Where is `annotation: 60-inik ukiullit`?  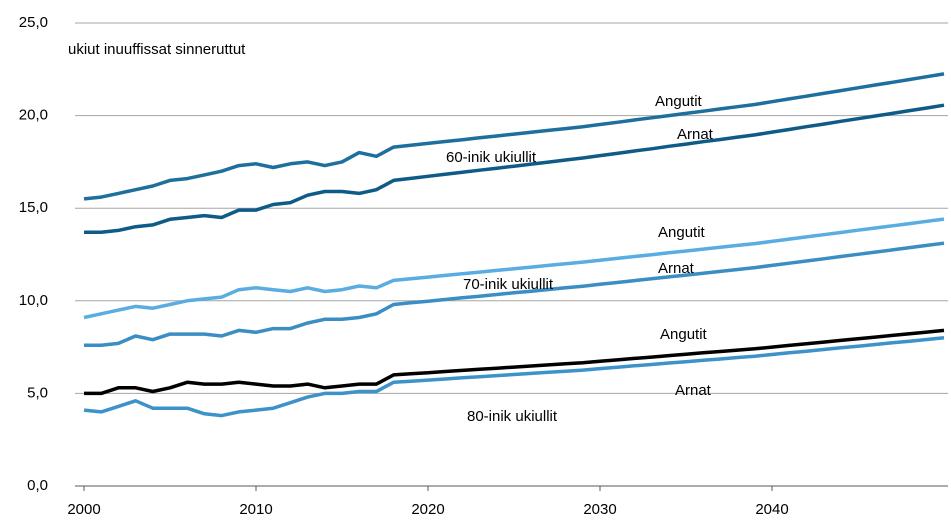
annotation: 60-inik ukiullit is located at coordinates (491, 157).